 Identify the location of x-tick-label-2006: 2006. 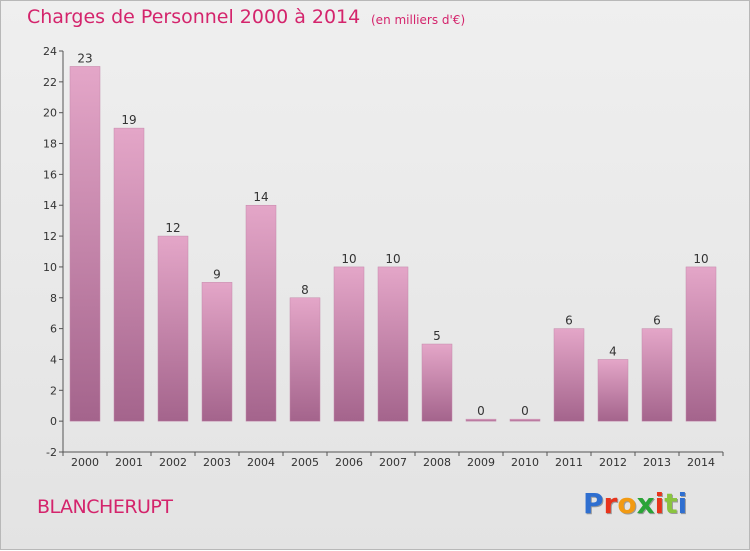
(349, 462).